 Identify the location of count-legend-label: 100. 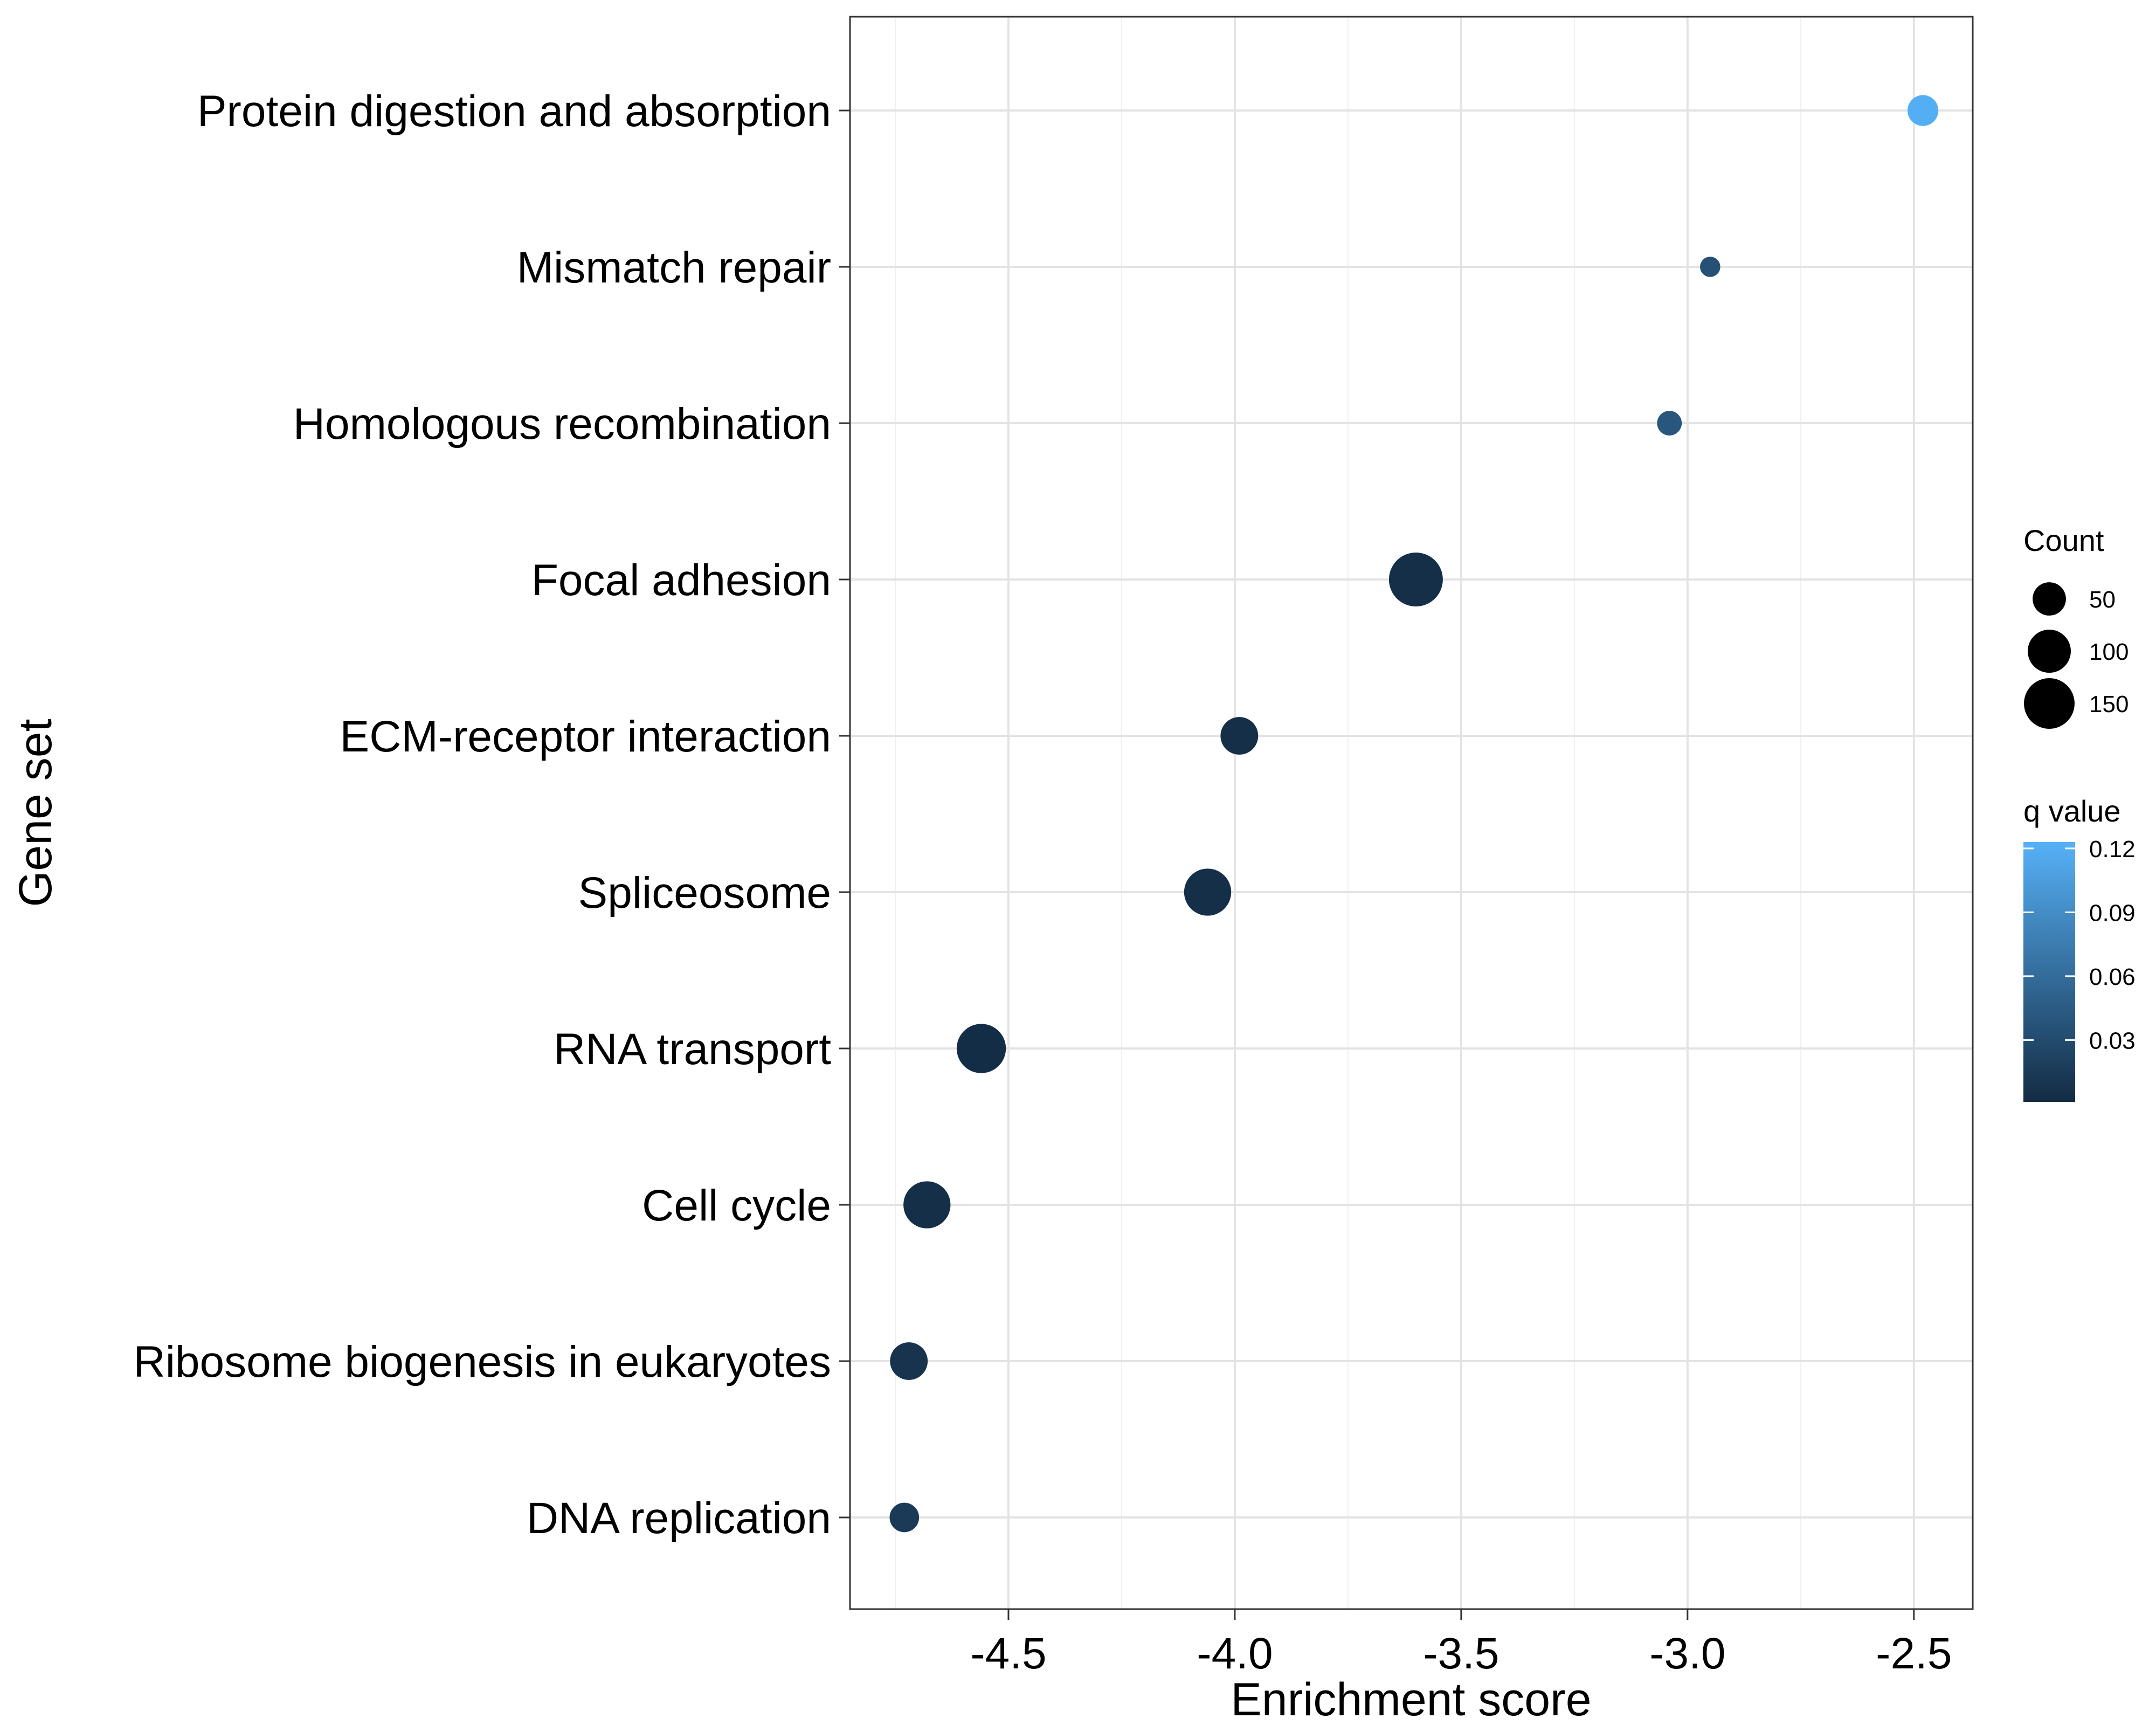
(2109, 652).